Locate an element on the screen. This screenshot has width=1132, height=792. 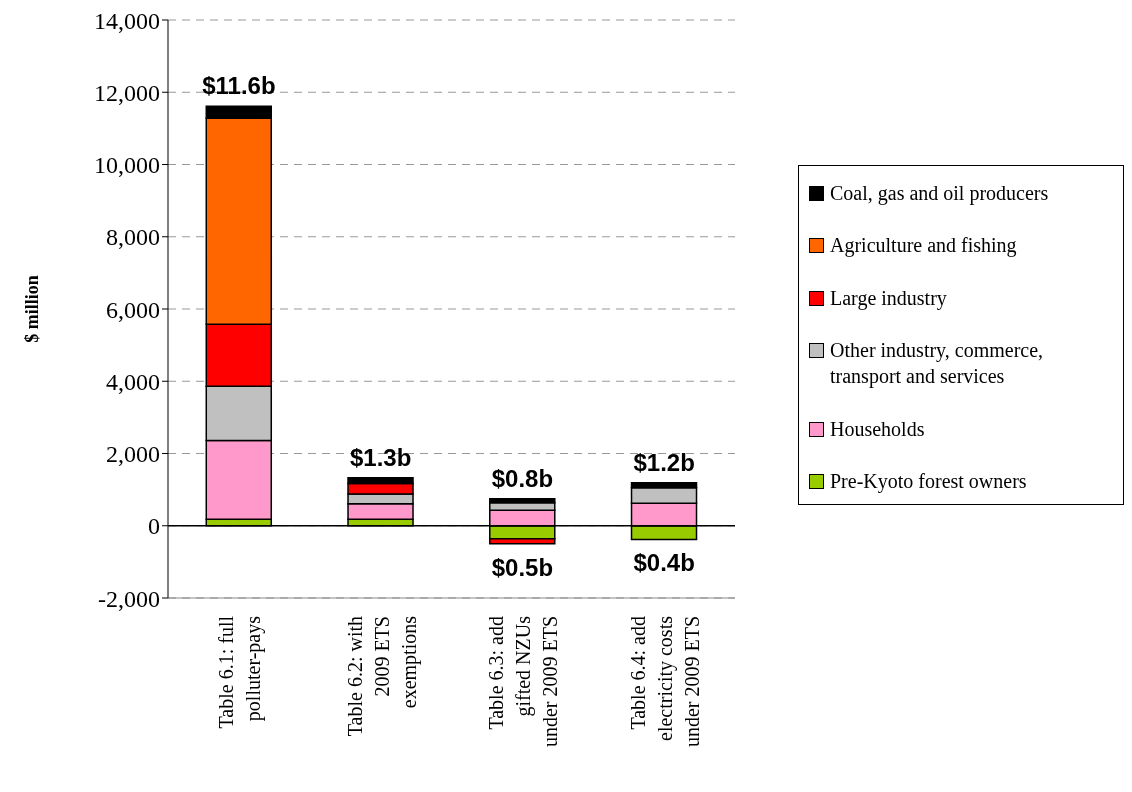
legend-label: Pre-Kyoto forest owners is located at coordinates (928, 481).